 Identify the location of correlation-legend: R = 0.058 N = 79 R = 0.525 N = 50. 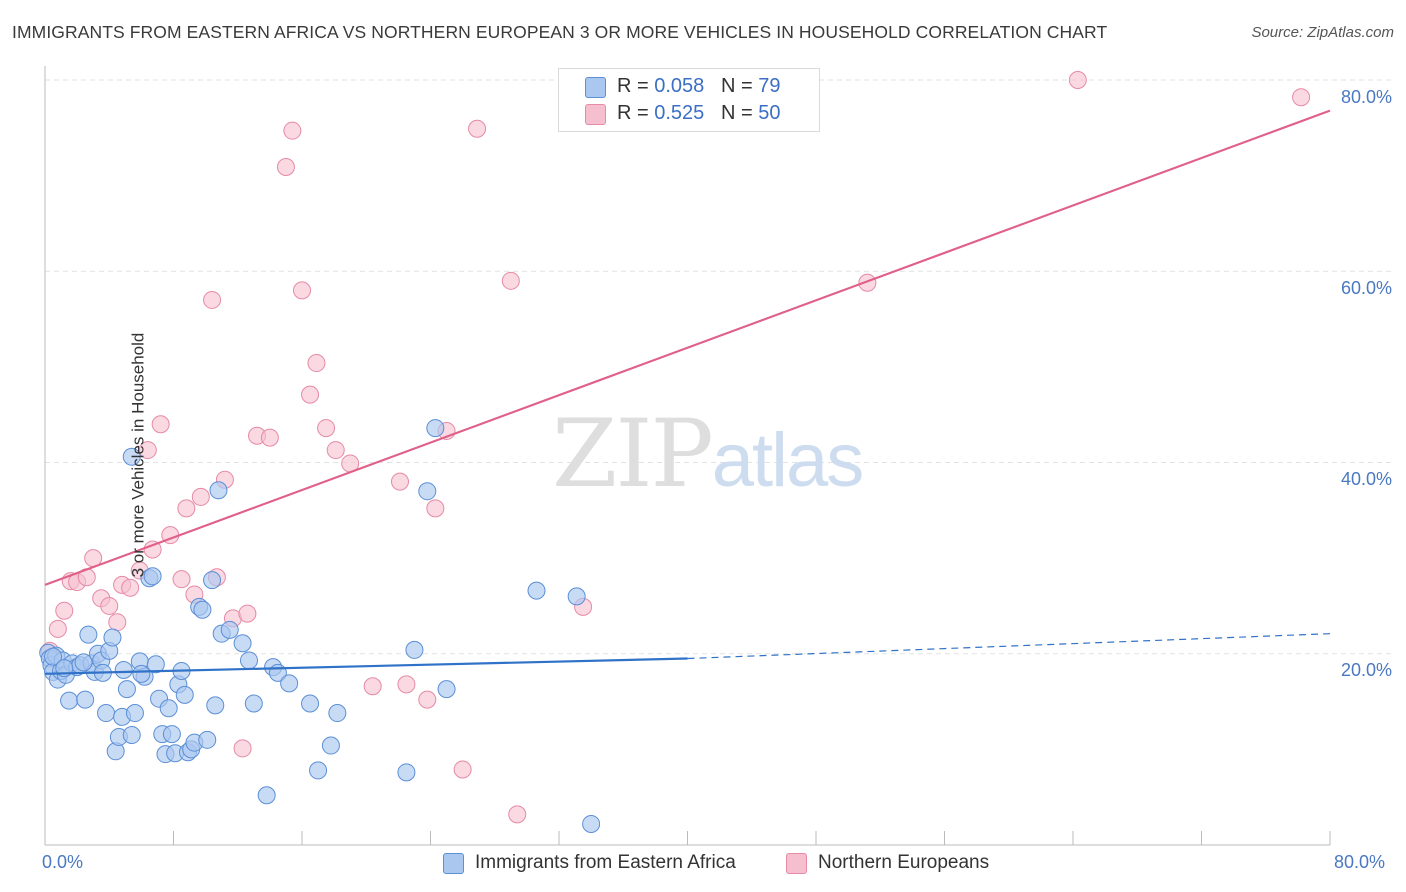
(689, 100).